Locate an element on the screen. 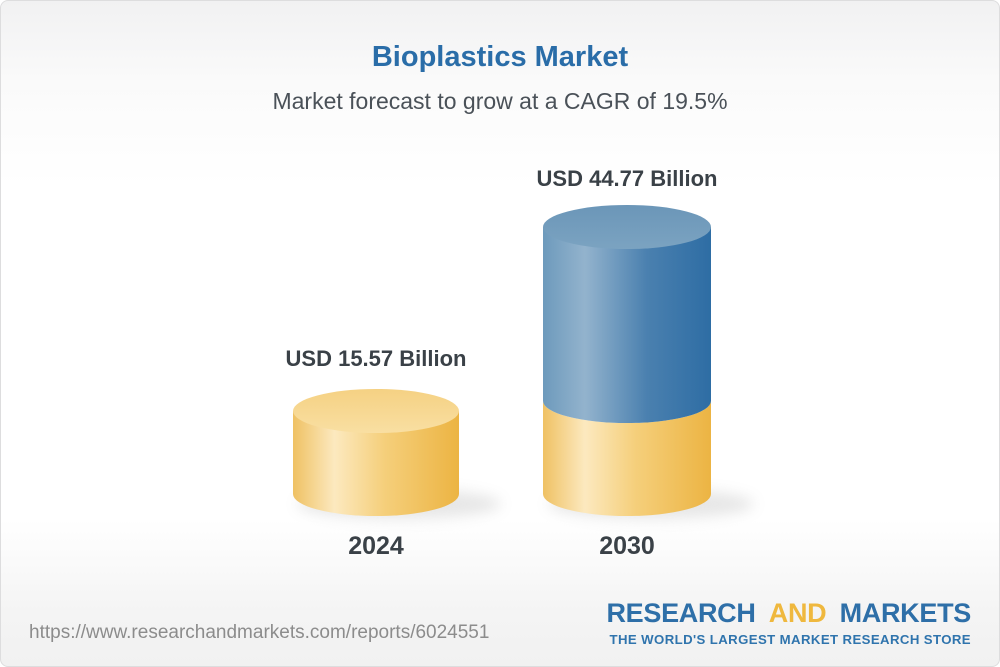 This screenshot has width=1000, height=667. bar-2024-top-face is located at coordinates (376, 411).